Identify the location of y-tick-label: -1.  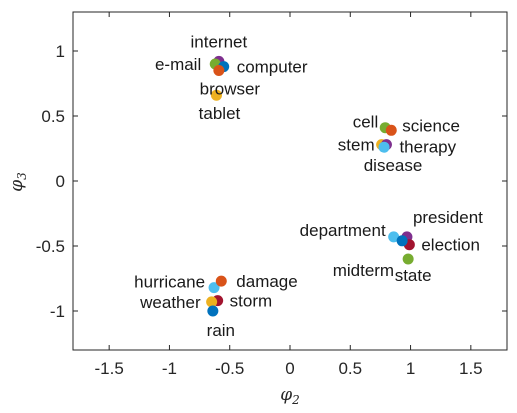
(57, 311).